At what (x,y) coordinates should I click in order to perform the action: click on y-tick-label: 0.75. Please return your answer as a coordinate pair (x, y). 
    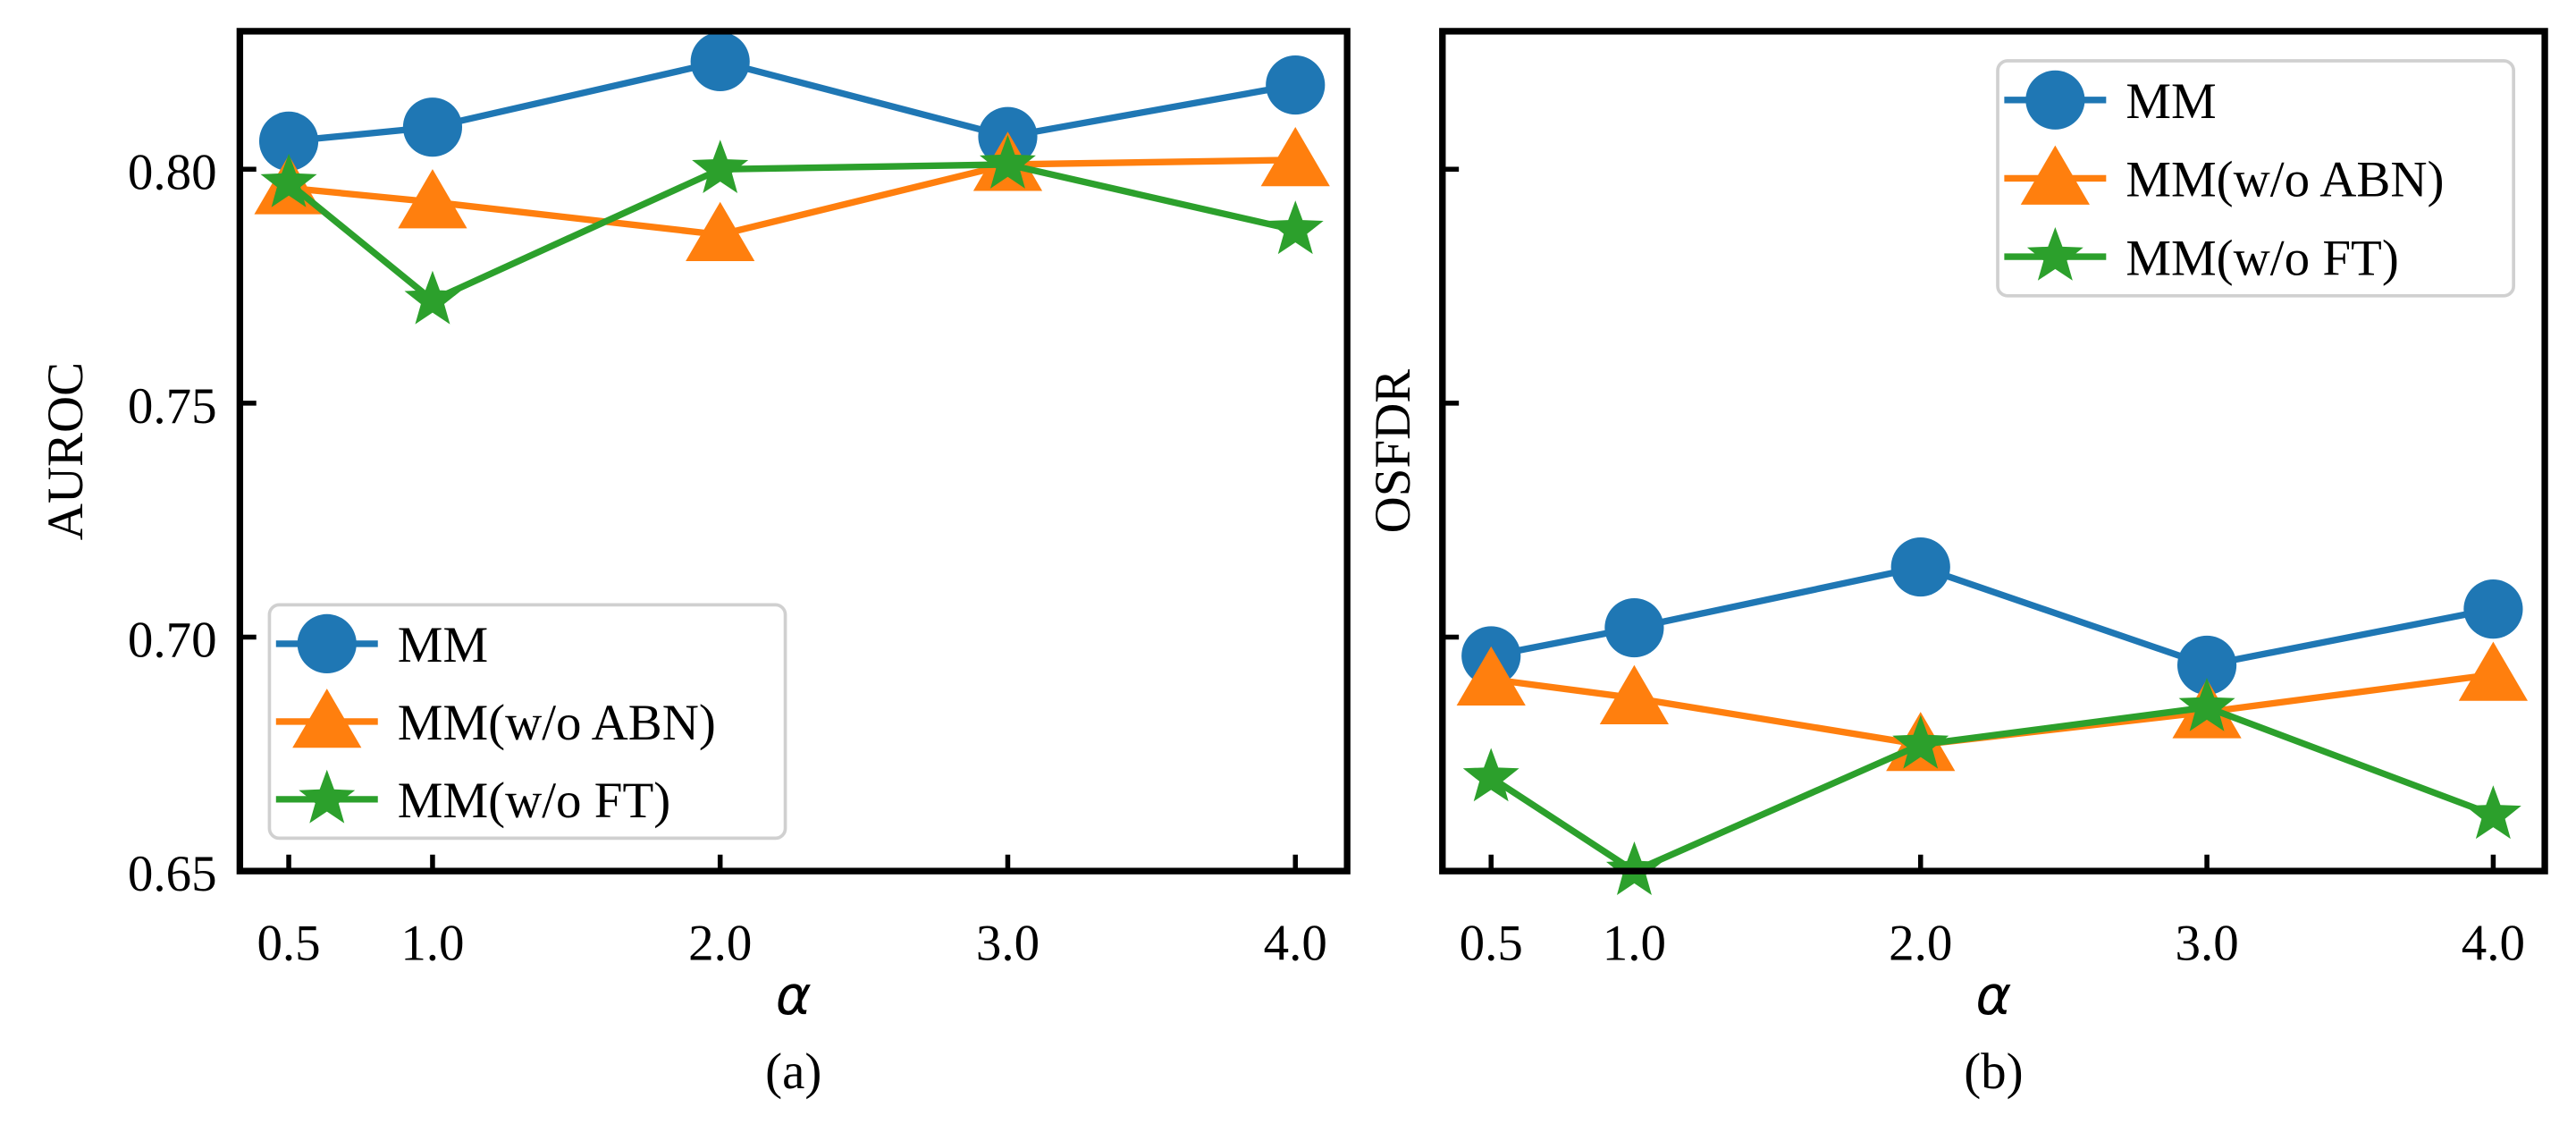
    Looking at the image, I should click on (173, 406).